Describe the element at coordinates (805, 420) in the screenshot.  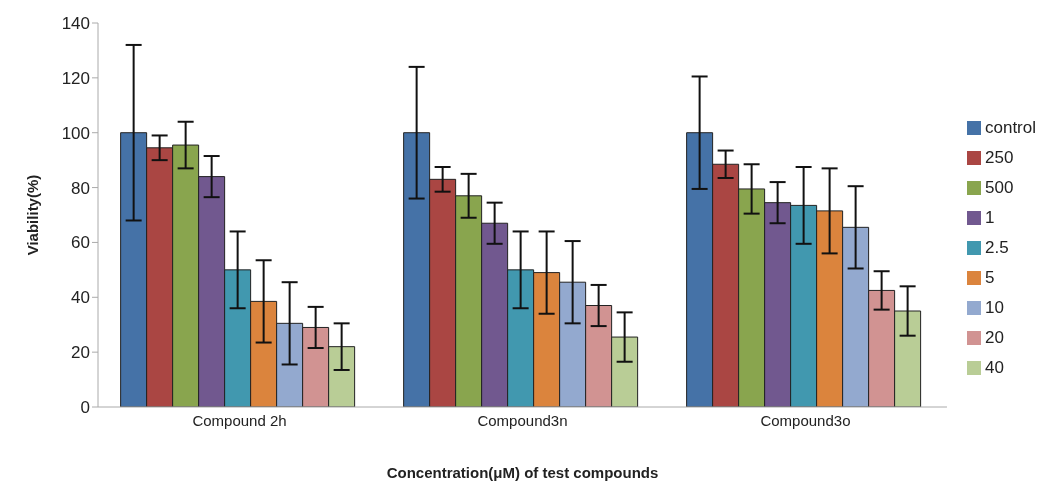
I see `x-tick-label: Compound3o` at that location.